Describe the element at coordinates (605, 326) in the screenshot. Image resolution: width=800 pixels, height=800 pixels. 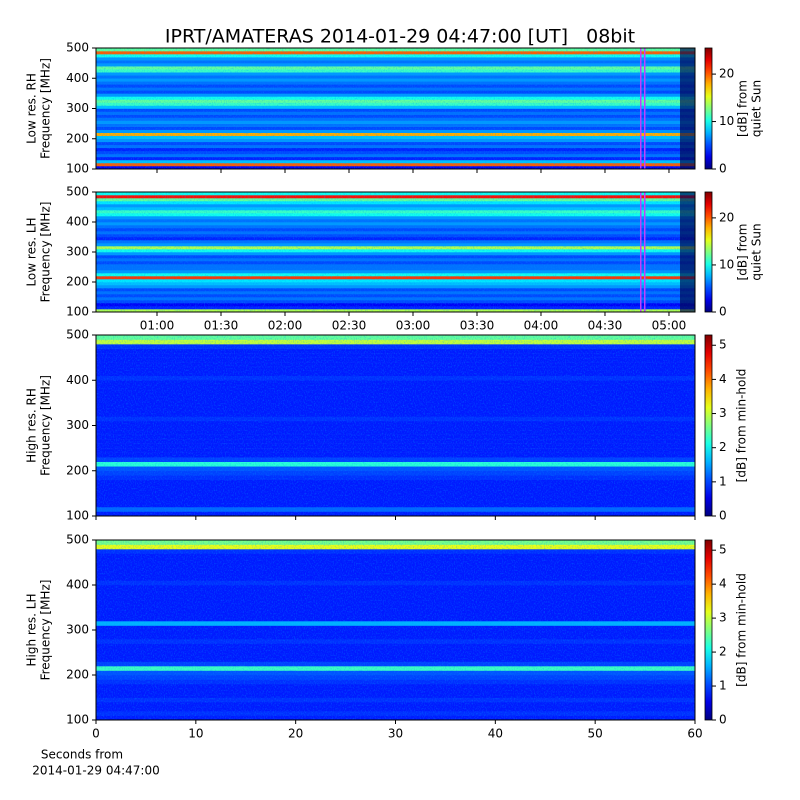
I see `x-tick-label: 04:30` at that location.